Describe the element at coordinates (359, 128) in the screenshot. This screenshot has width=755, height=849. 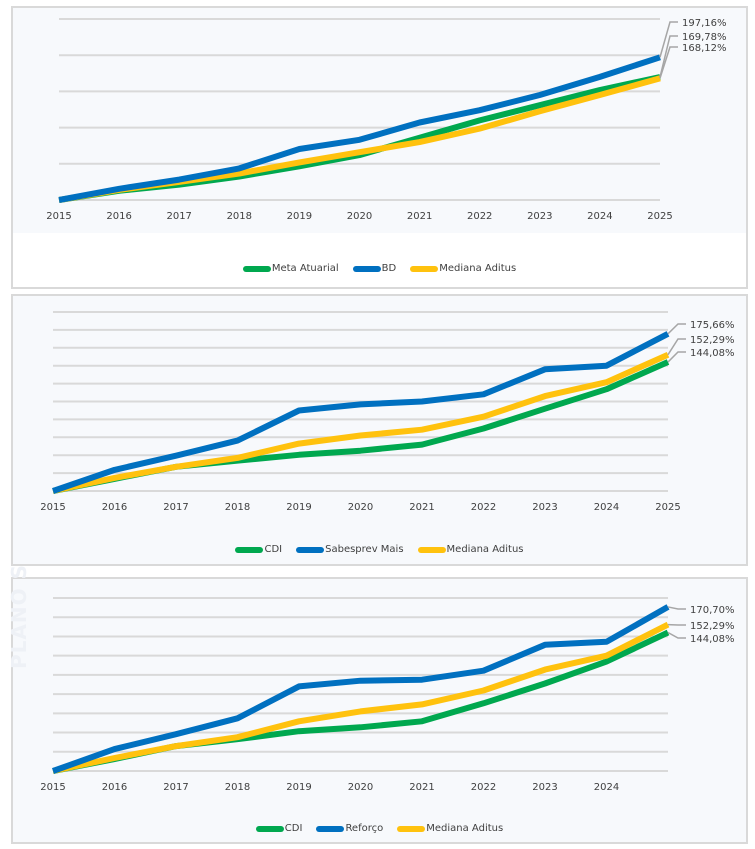
I see `series-line-bd` at that location.